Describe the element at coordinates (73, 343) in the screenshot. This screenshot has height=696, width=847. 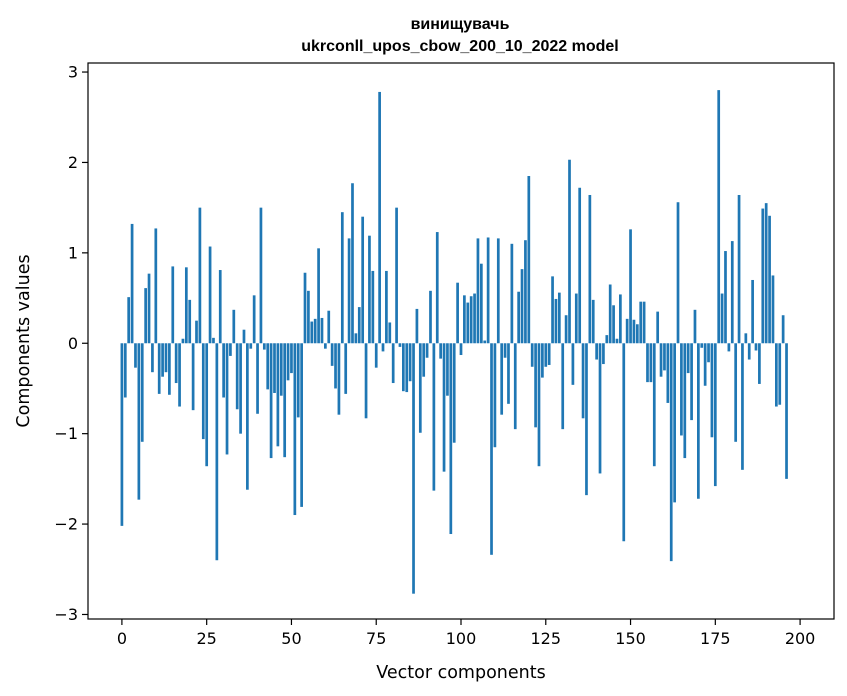
I see `y-tick-label: 0` at that location.